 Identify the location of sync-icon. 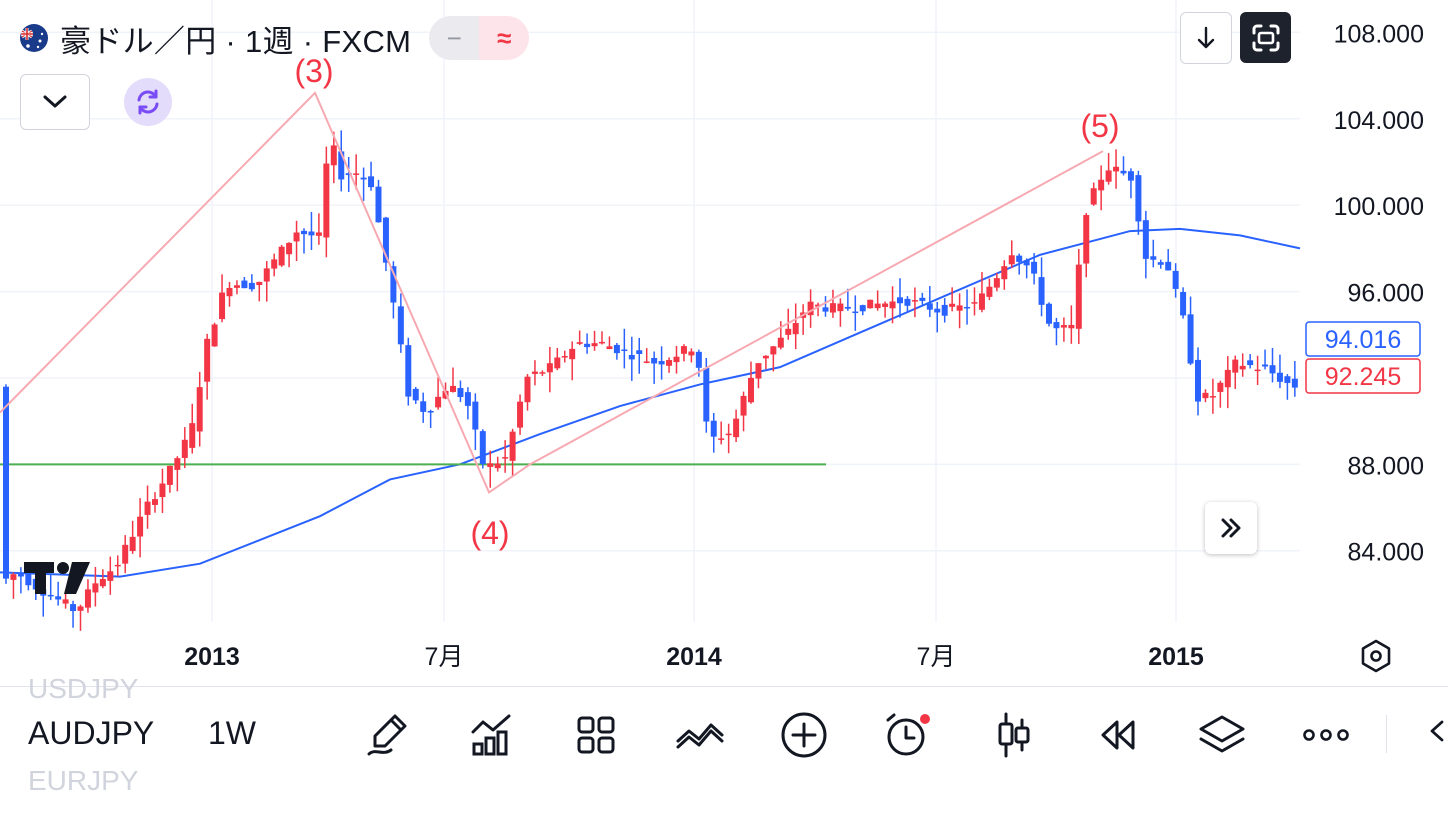
(148, 102).